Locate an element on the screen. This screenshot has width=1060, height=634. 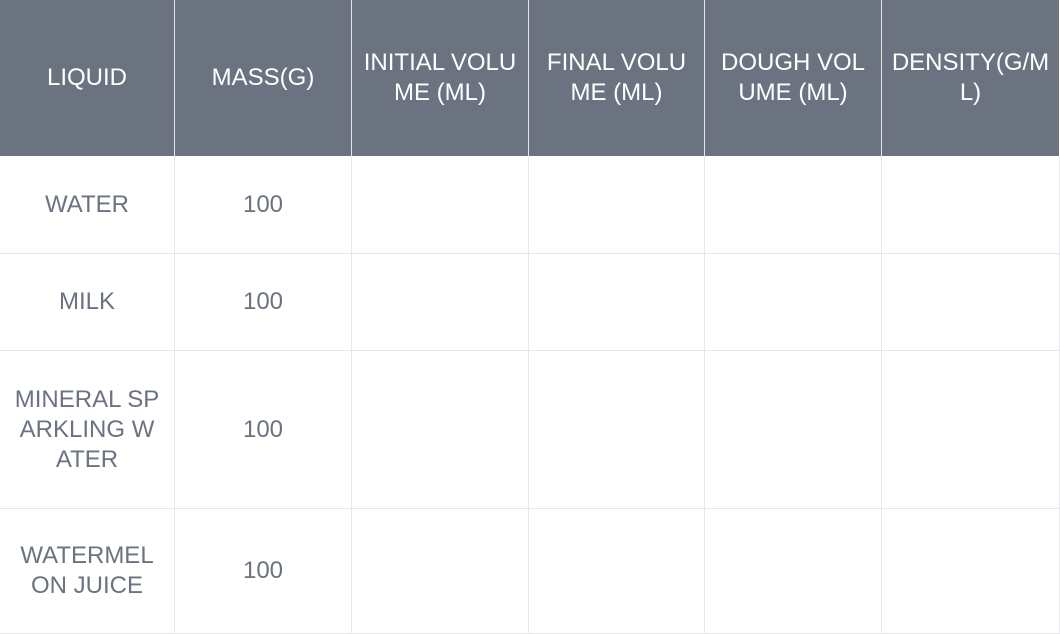
cell-liquid: WATER is located at coordinates (87, 205).